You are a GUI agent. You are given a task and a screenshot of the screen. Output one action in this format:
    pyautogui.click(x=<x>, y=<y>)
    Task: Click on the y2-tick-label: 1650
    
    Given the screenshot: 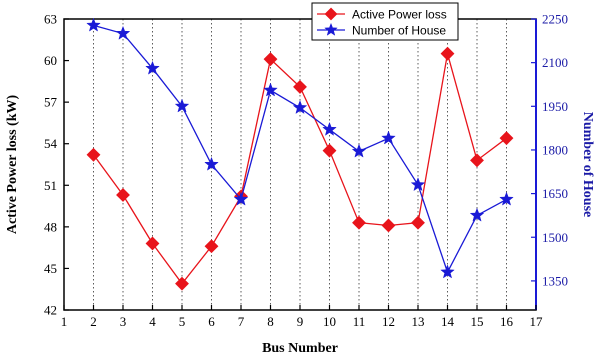 What is the action you would take?
    pyautogui.click(x=555, y=193)
    